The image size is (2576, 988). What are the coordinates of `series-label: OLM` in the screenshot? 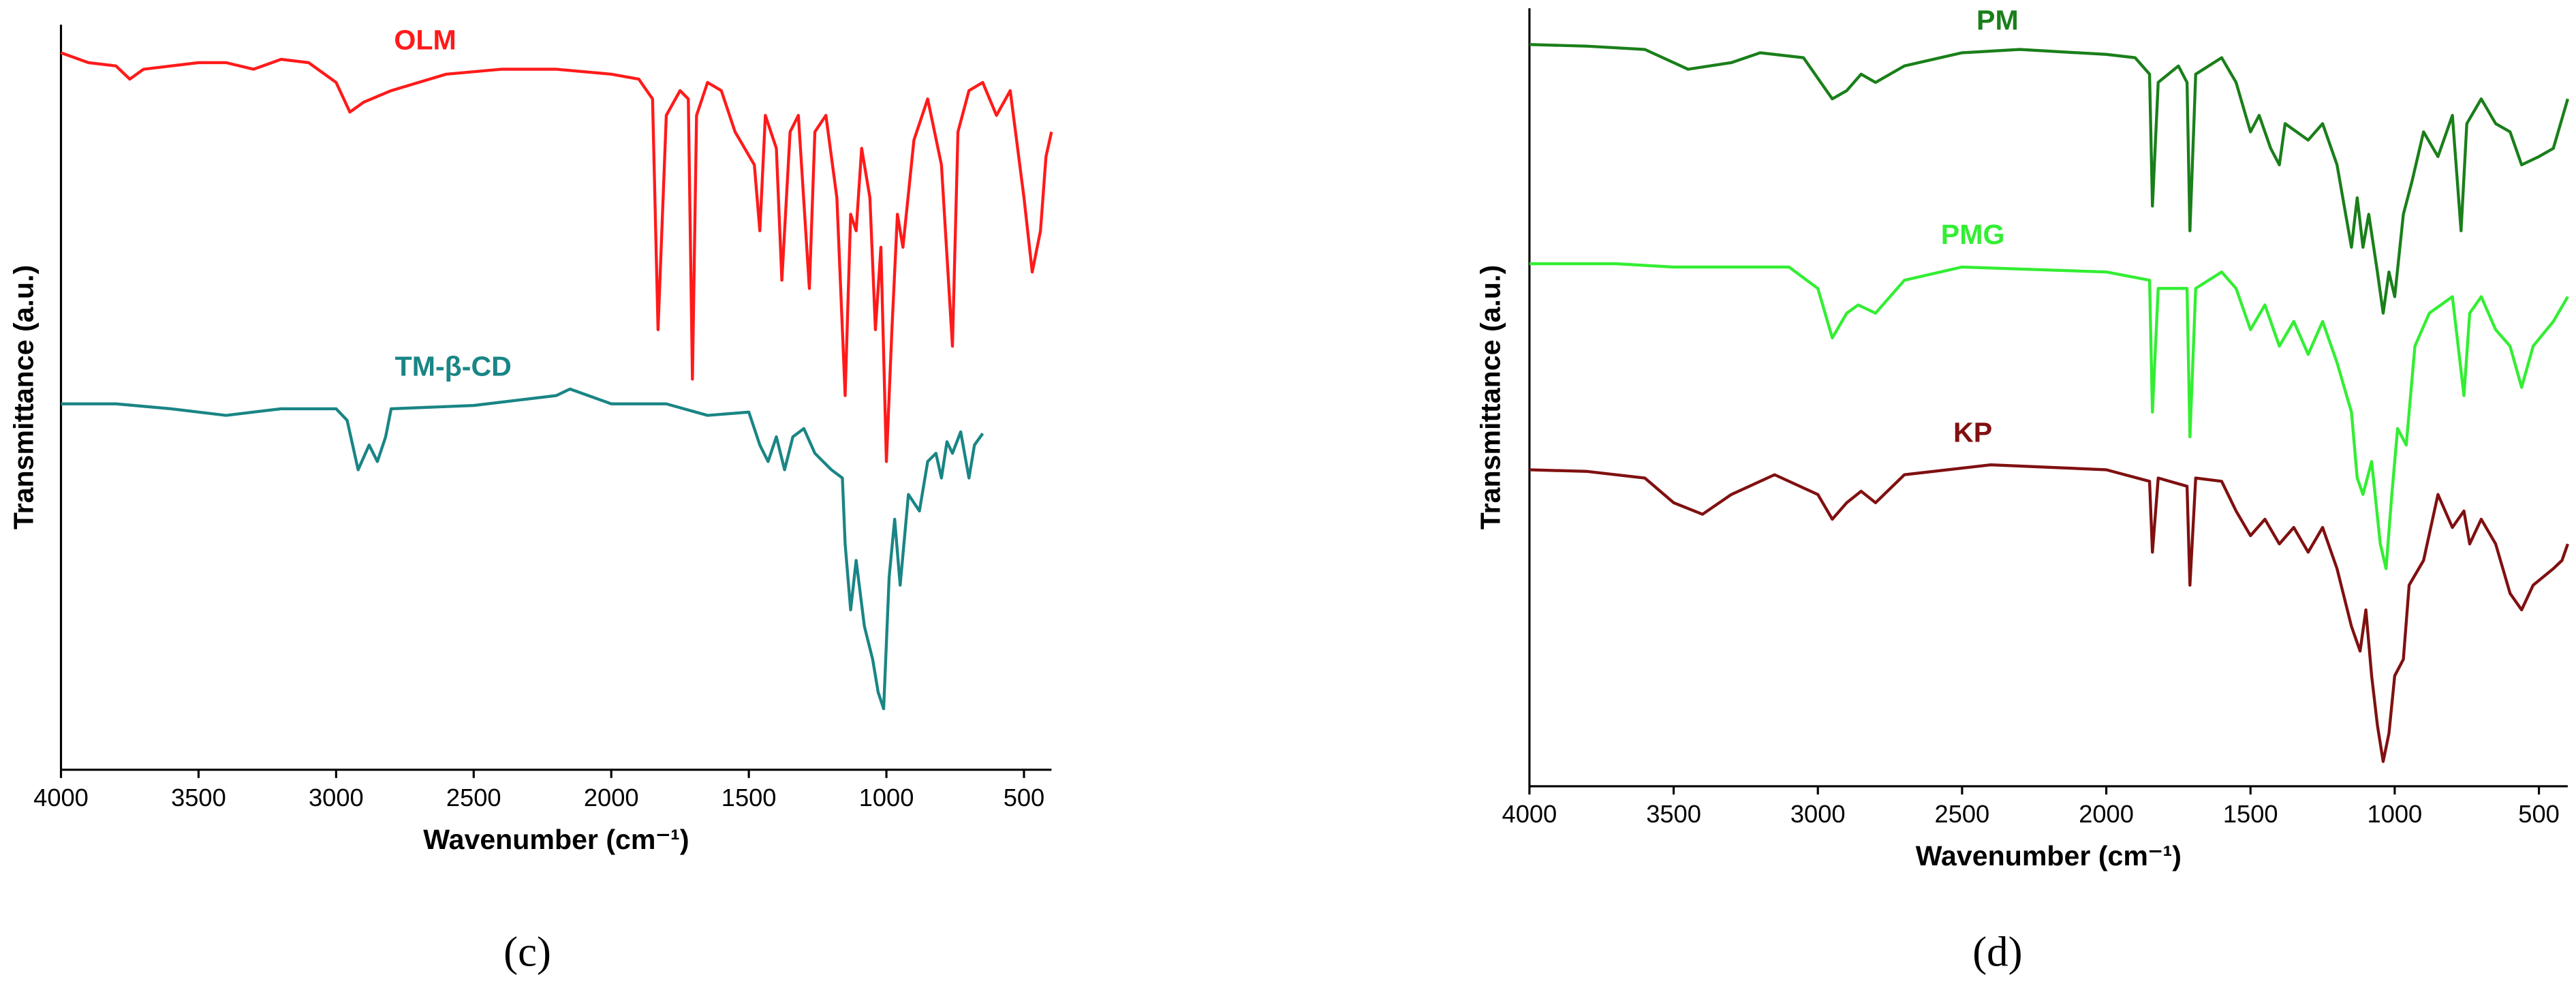 It's located at (425, 40).